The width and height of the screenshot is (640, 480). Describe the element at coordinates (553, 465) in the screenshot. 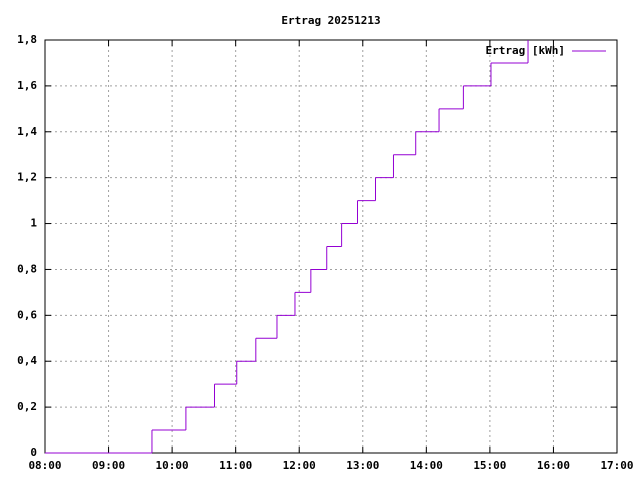

I see `x-tick-label: 16:00` at that location.